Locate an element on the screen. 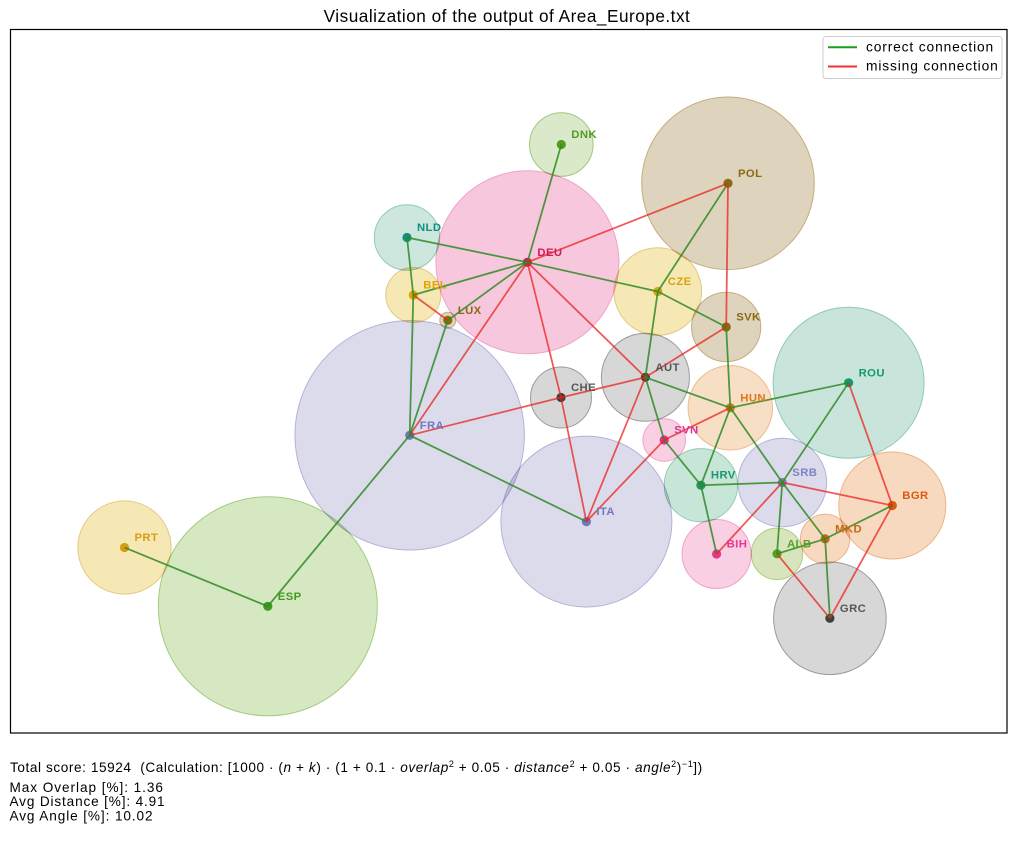  svg-text: HUN is located at coordinates (753, 398).